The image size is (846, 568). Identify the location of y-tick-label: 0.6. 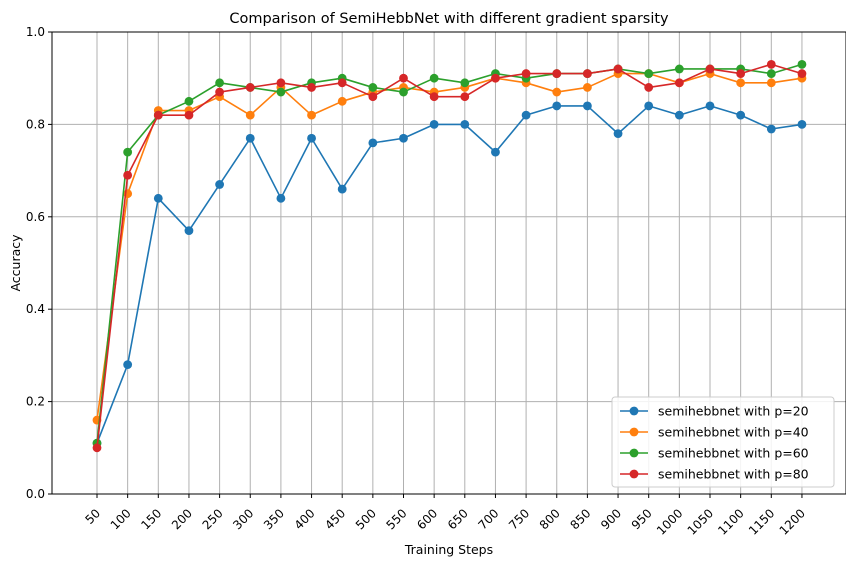
(35, 217).